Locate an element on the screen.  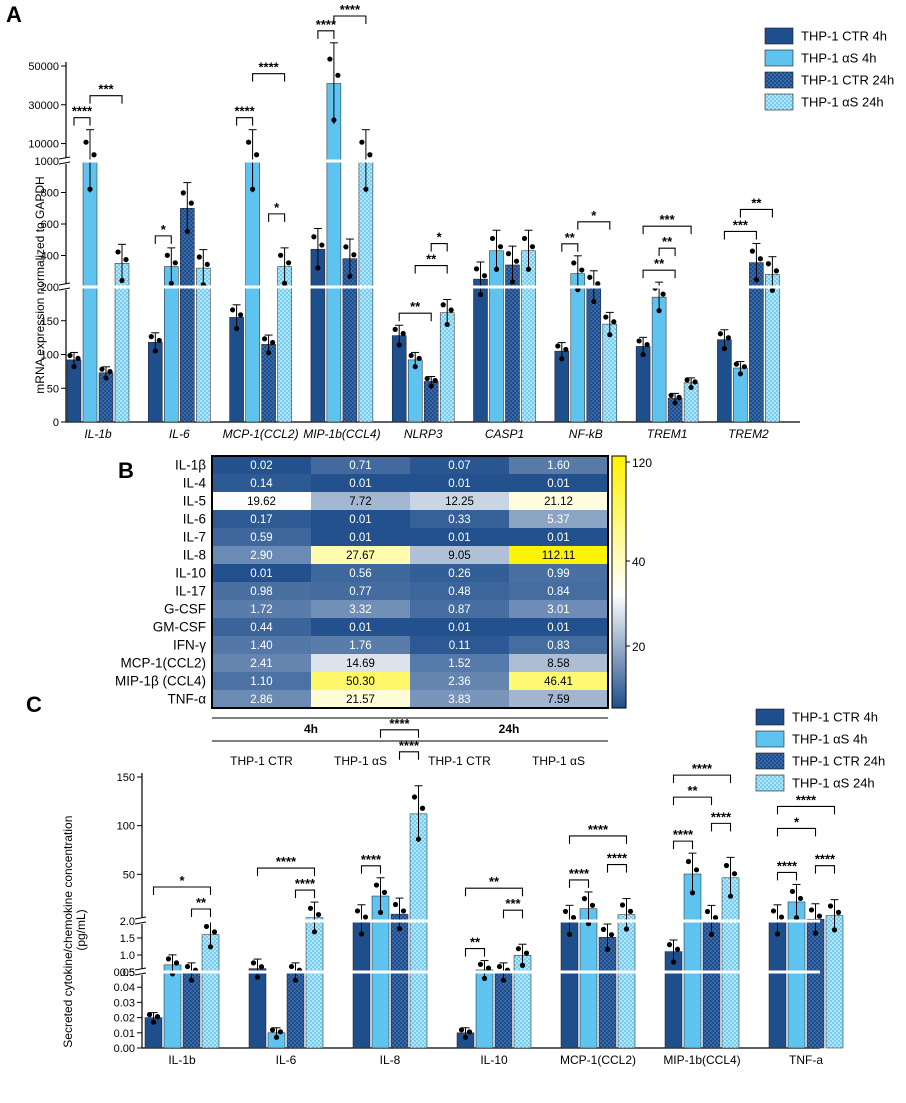
legend-label: THP-1 αS 24h is located at coordinates (833, 783).